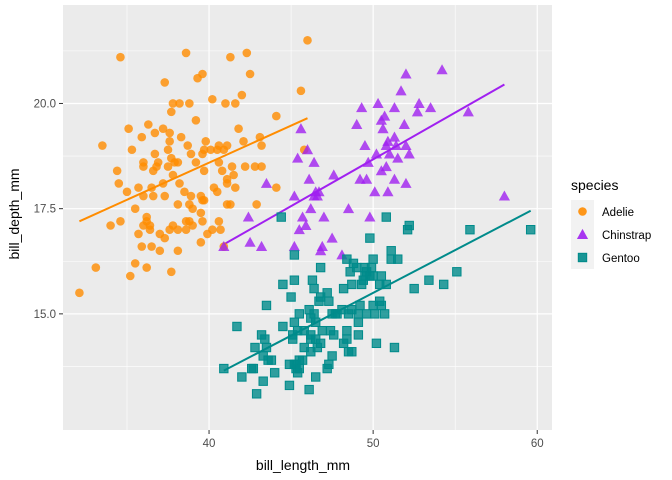 The width and height of the screenshot is (672, 480). Describe the element at coordinates (582, 211) in the screenshot. I see `legend-adelie-symbol` at that location.